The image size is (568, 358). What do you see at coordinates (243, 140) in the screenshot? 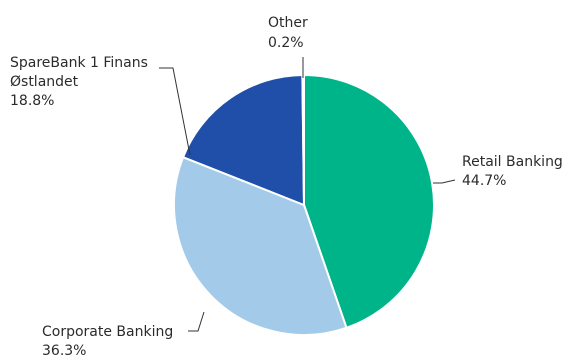
I see `slice-sparebank` at bounding box center [243, 140].